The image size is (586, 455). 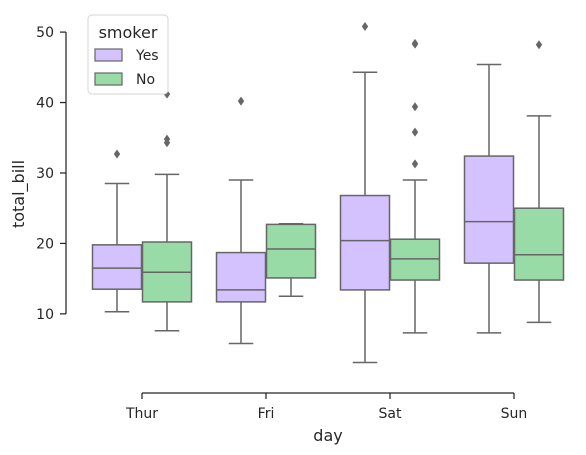 I want to click on legend: smoker Yes No, so click(x=128, y=54).